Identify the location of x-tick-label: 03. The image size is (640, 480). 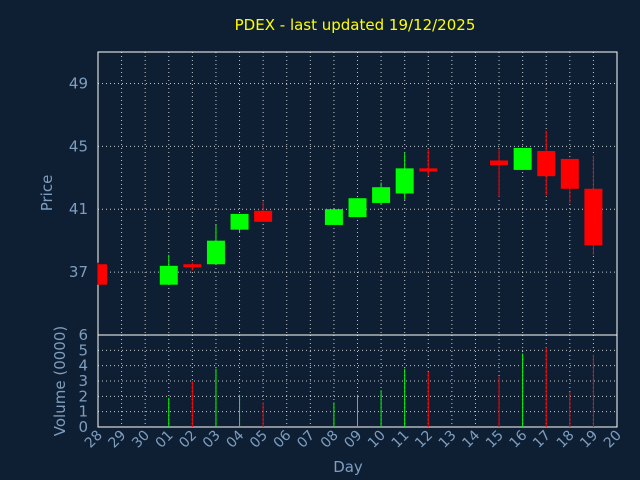
(212, 440).